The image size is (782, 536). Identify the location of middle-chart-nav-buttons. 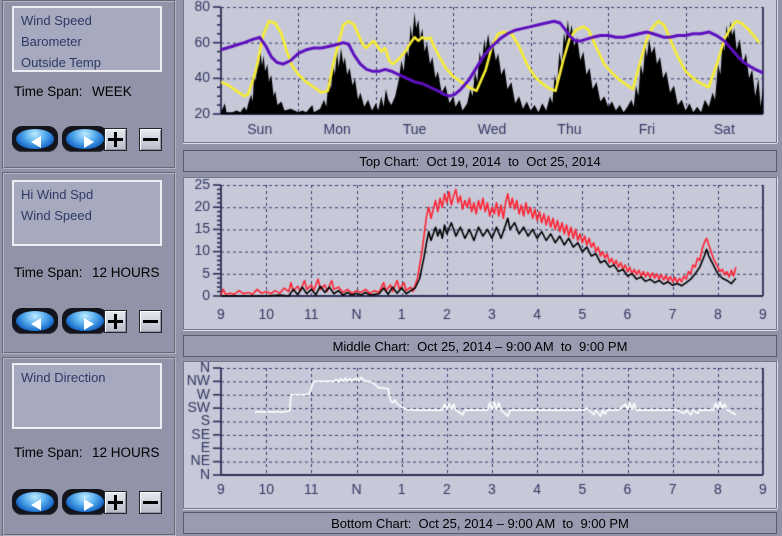
(89, 323).